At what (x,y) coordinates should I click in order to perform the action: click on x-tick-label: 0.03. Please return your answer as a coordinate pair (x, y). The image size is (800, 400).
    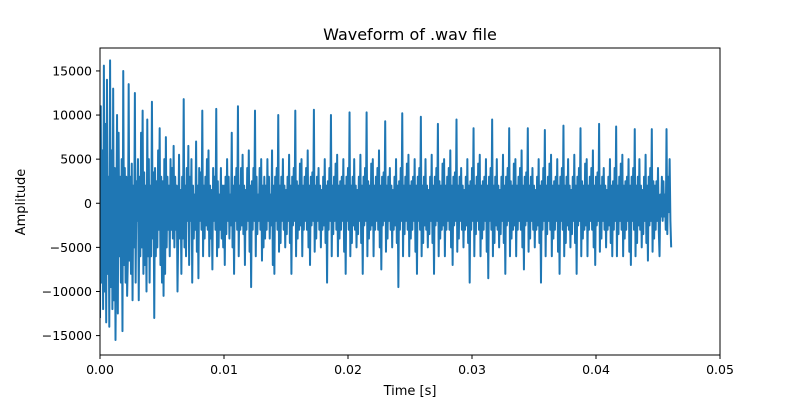
    Looking at the image, I should click on (472, 369).